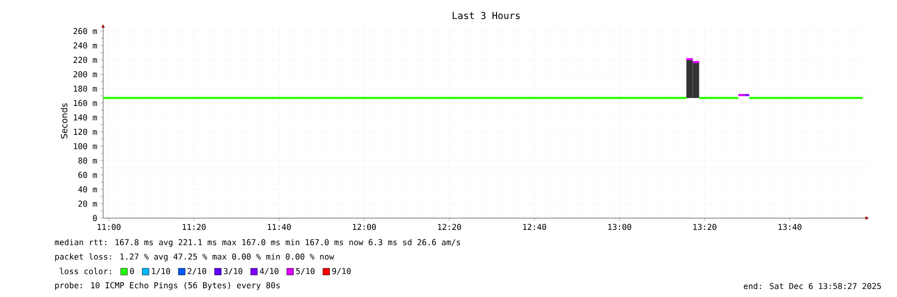  I want to click on y-tick-label: 120 m, so click(85, 132).